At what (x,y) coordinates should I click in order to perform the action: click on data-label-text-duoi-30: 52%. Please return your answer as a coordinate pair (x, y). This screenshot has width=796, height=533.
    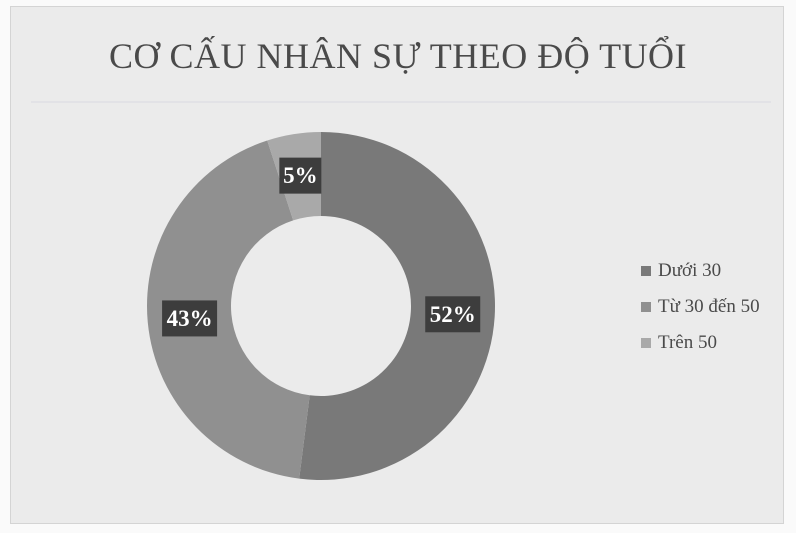
    Looking at the image, I should click on (453, 314).